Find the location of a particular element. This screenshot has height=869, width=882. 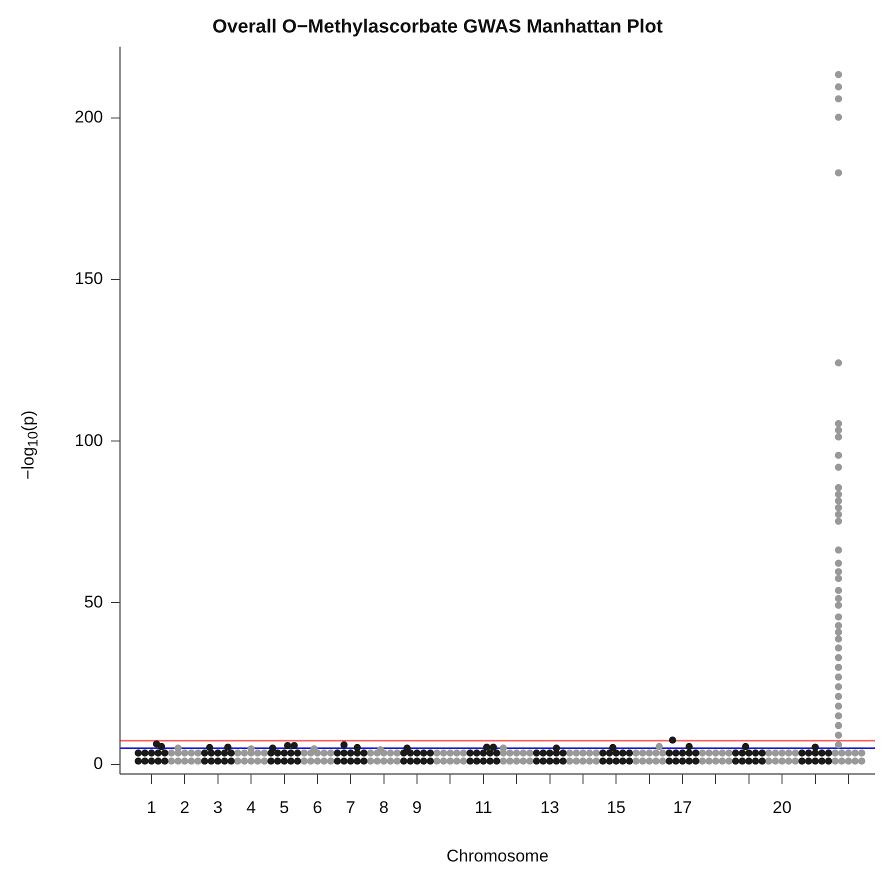

x-tick-label: 2 is located at coordinates (185, 807).